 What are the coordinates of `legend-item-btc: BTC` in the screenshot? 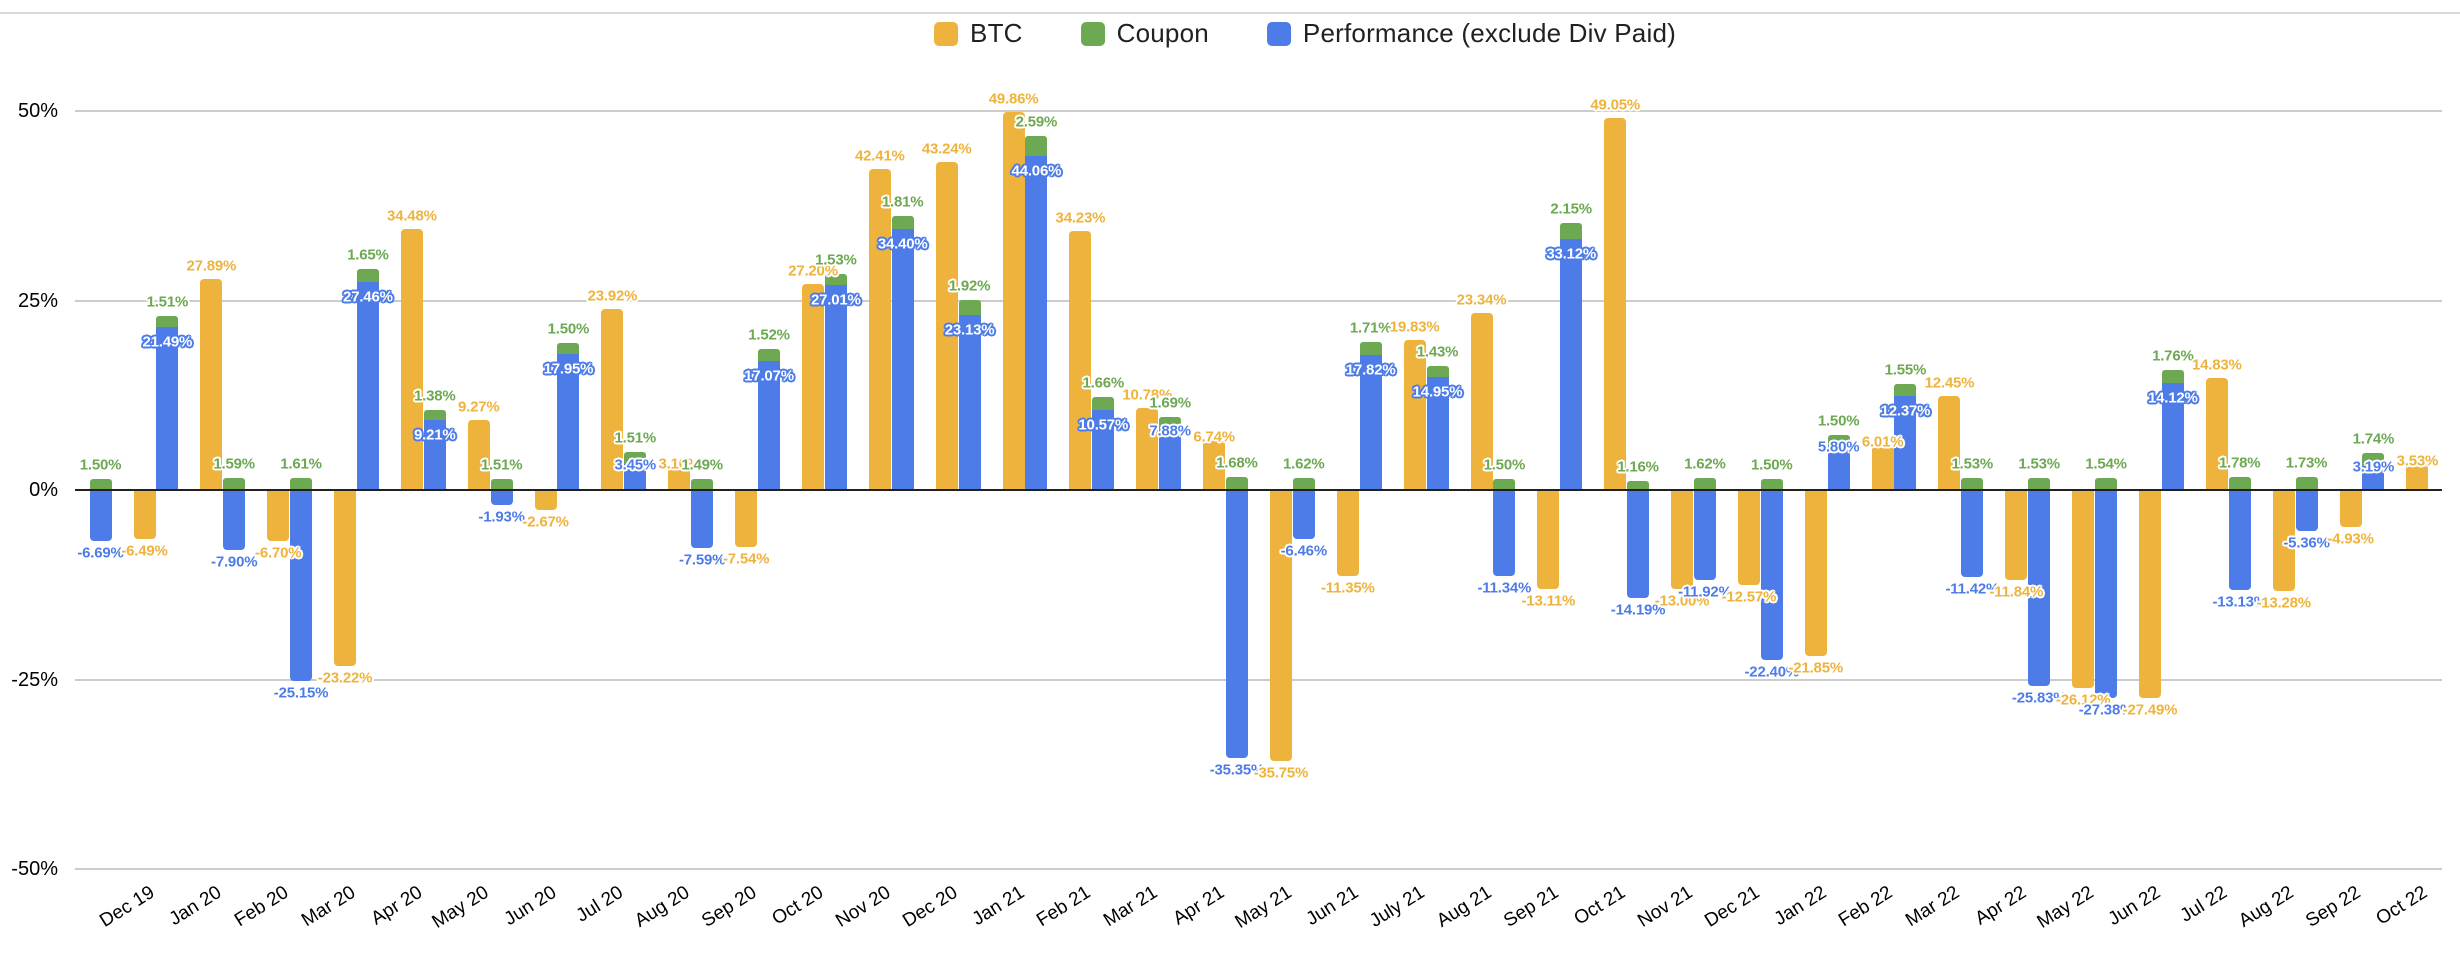 It's located at (978, 33).